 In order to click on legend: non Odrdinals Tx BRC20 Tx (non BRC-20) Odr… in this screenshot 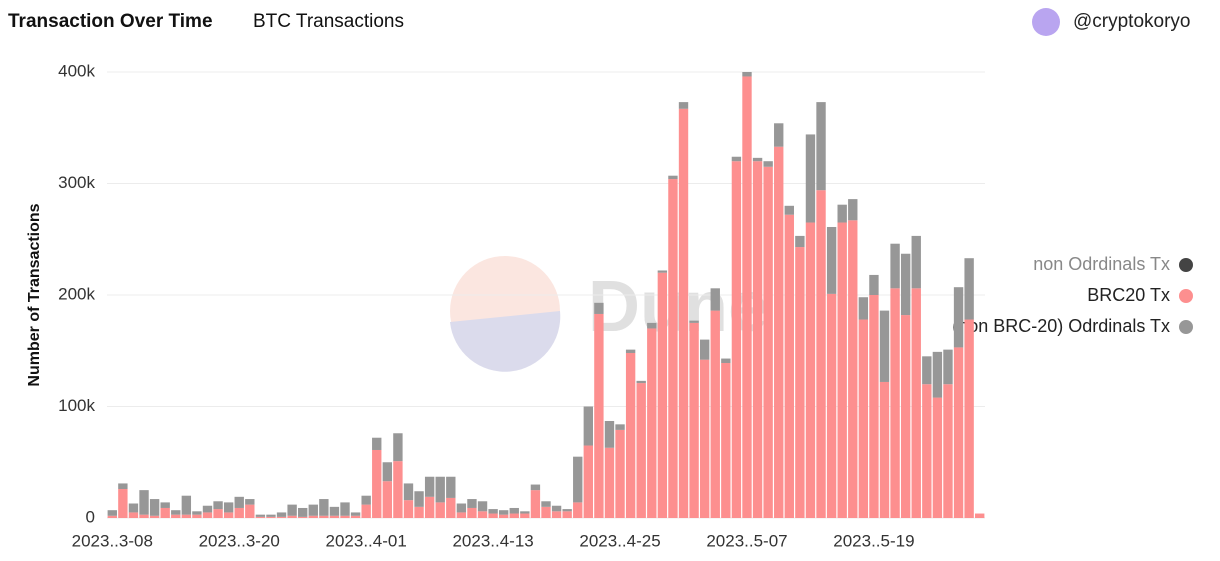, I will do `click(1061, 295)`.